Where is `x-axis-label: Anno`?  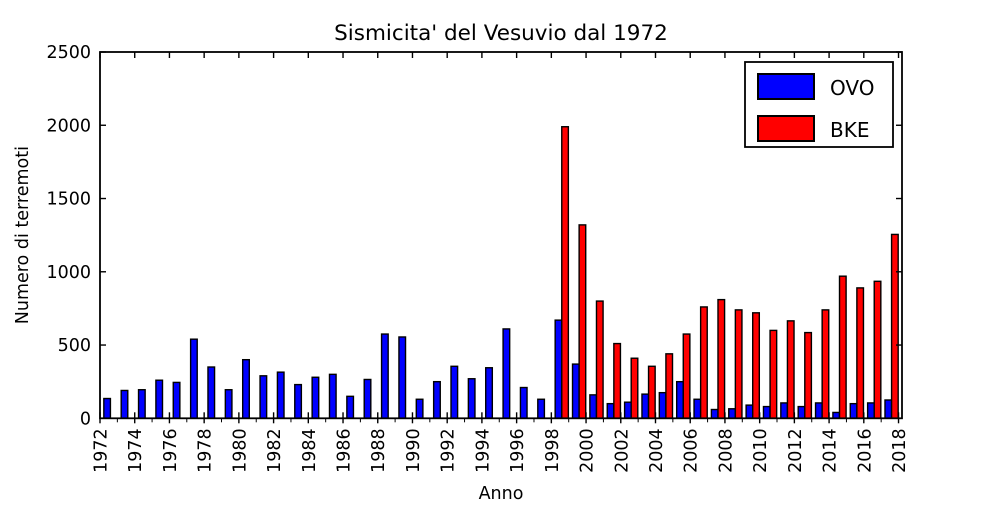
x-axis-label: Anno is located at coordinates (501, 494).